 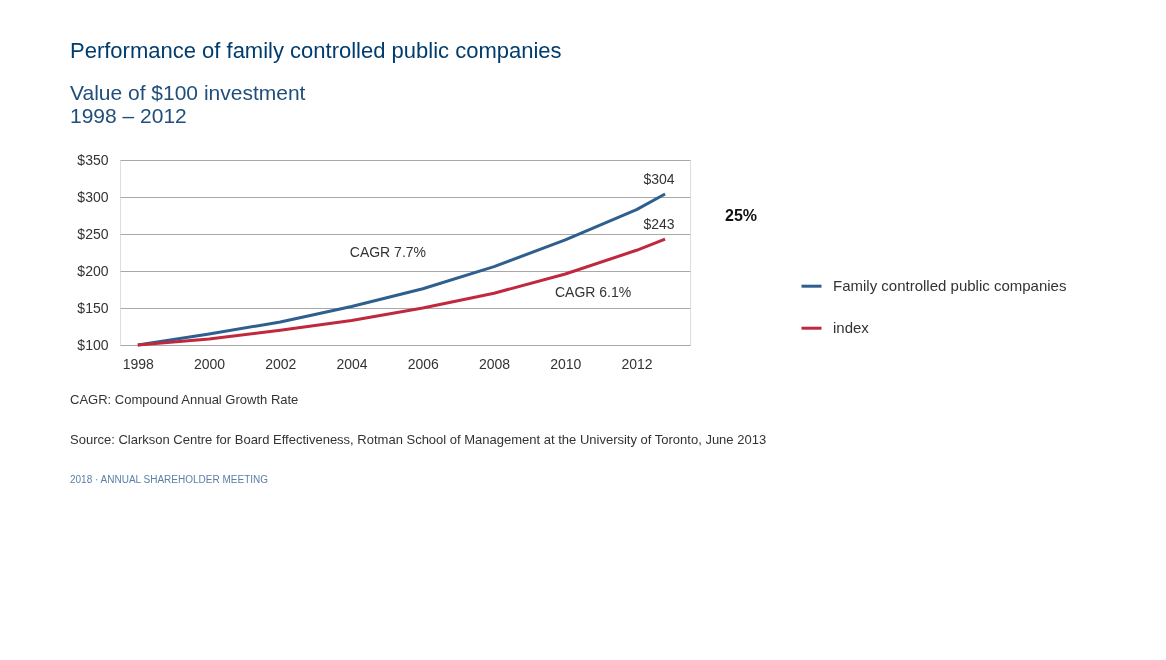 I want to click on annotation: CAGR 6.1%, so click(x=593, y=292).